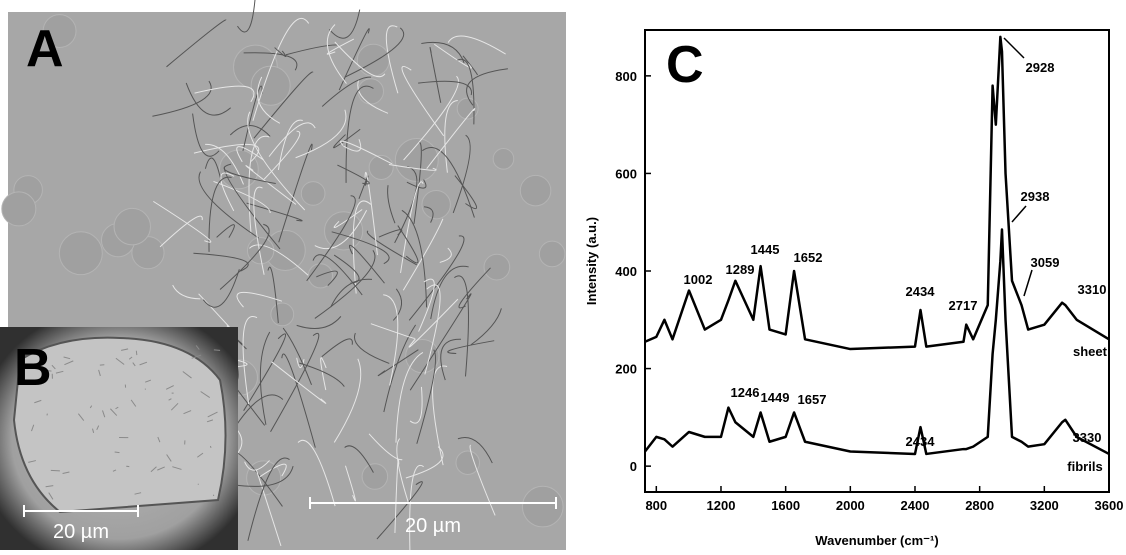  I want to click on x-tick-label: 2000, so click(850, 505).